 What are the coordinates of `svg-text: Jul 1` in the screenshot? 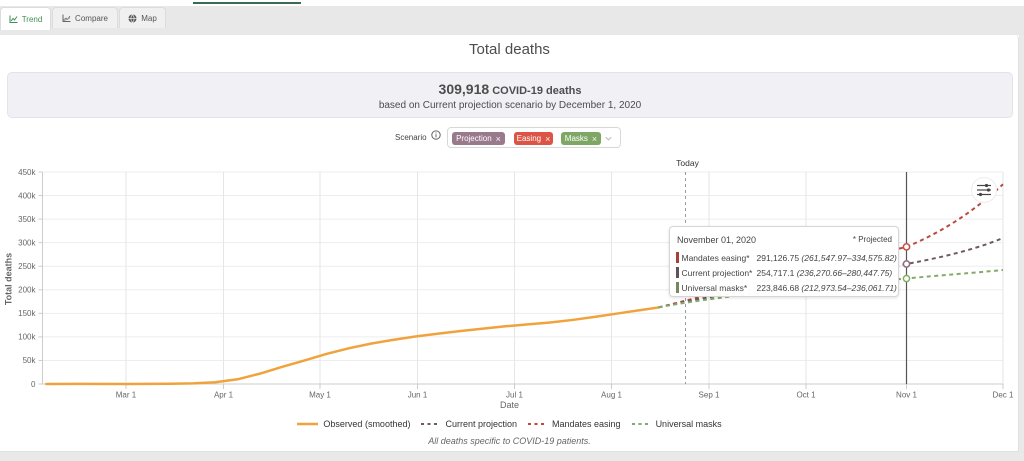 It's located at (514, 395).